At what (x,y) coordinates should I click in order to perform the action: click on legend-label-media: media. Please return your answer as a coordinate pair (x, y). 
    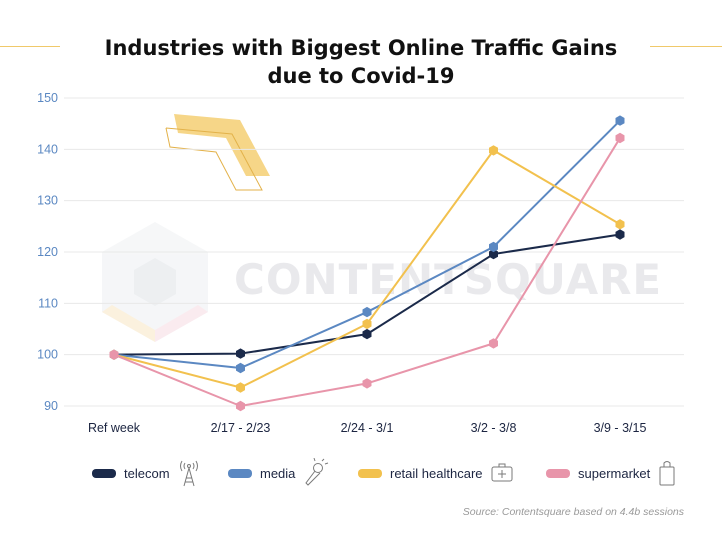
    Looking at the image, I should click on (278, 473).